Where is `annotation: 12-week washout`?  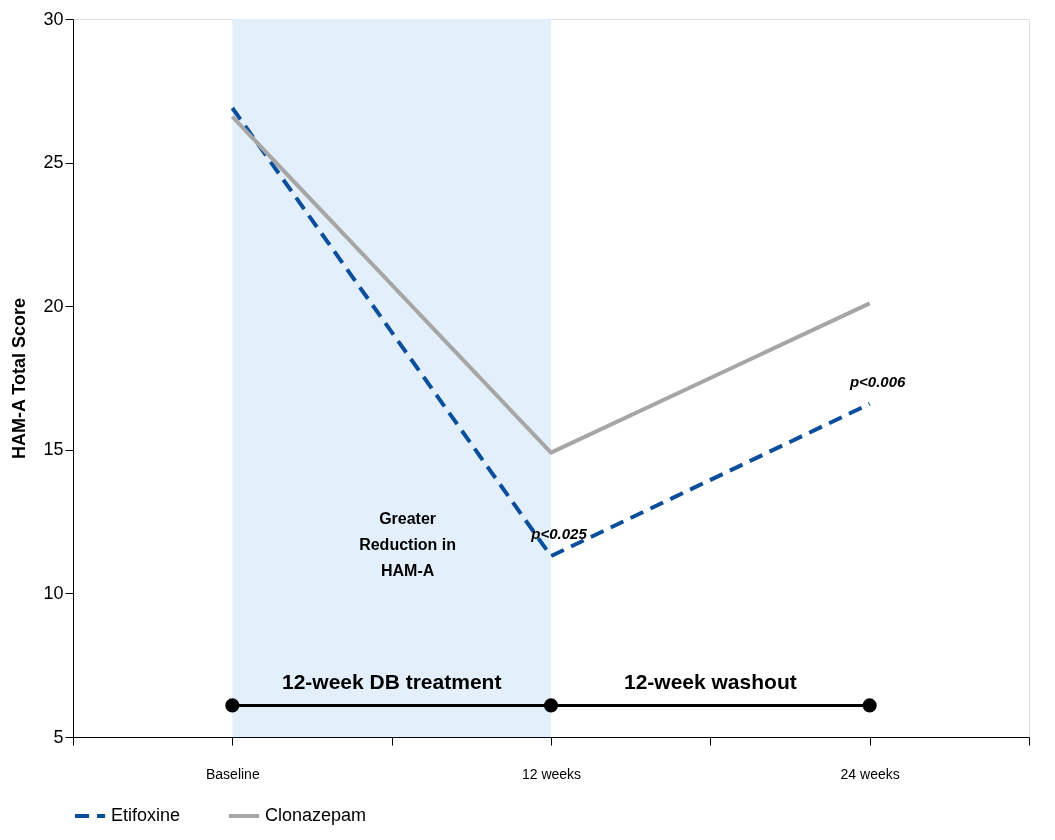
annotation: 12-week washout is located at coordinates (710, 682).